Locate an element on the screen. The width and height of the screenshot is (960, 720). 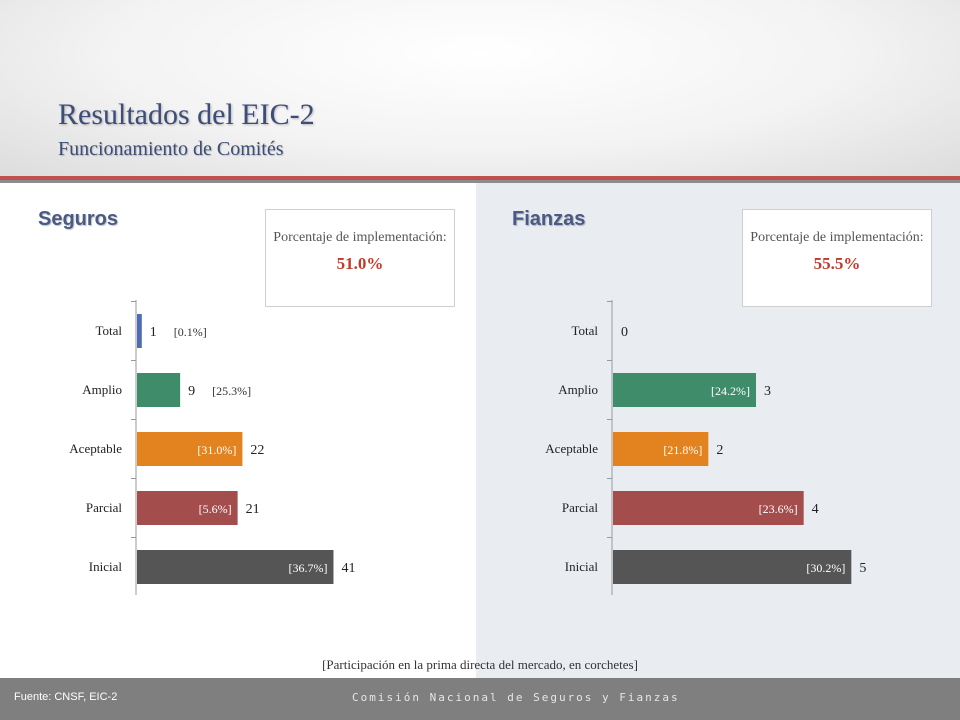
fianzas-heading: Fianzas is located at coordinates (549, 219).